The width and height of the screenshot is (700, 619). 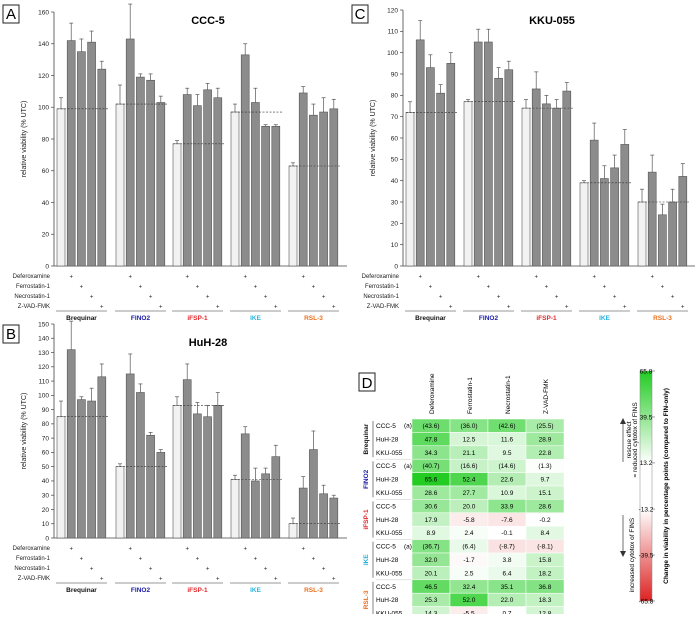 What do you see at coordinates (469, 612) in the screenshot?
I see `heatmap-value: -5.5` at bounding box center [469, 612].